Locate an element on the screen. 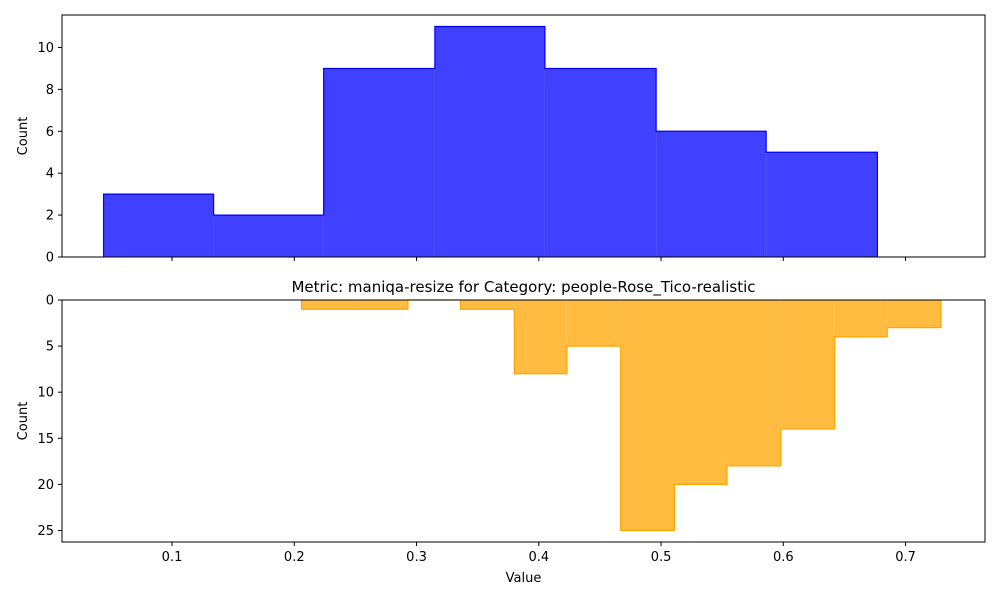 The height and width of the screenshot is (600, 1000). top-y-axis-label: Count is located at coordinates (23, 136).